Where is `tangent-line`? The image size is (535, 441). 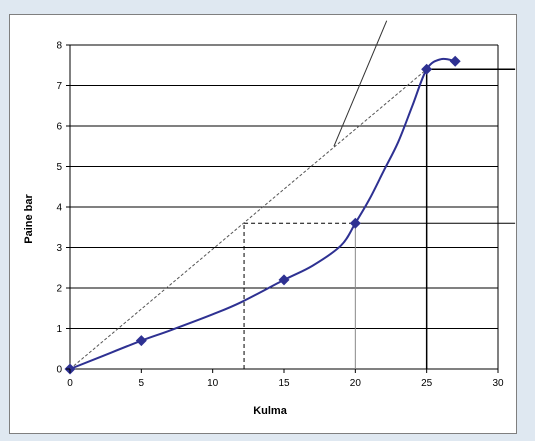 tangent-line is located at coordinates (360, 83).